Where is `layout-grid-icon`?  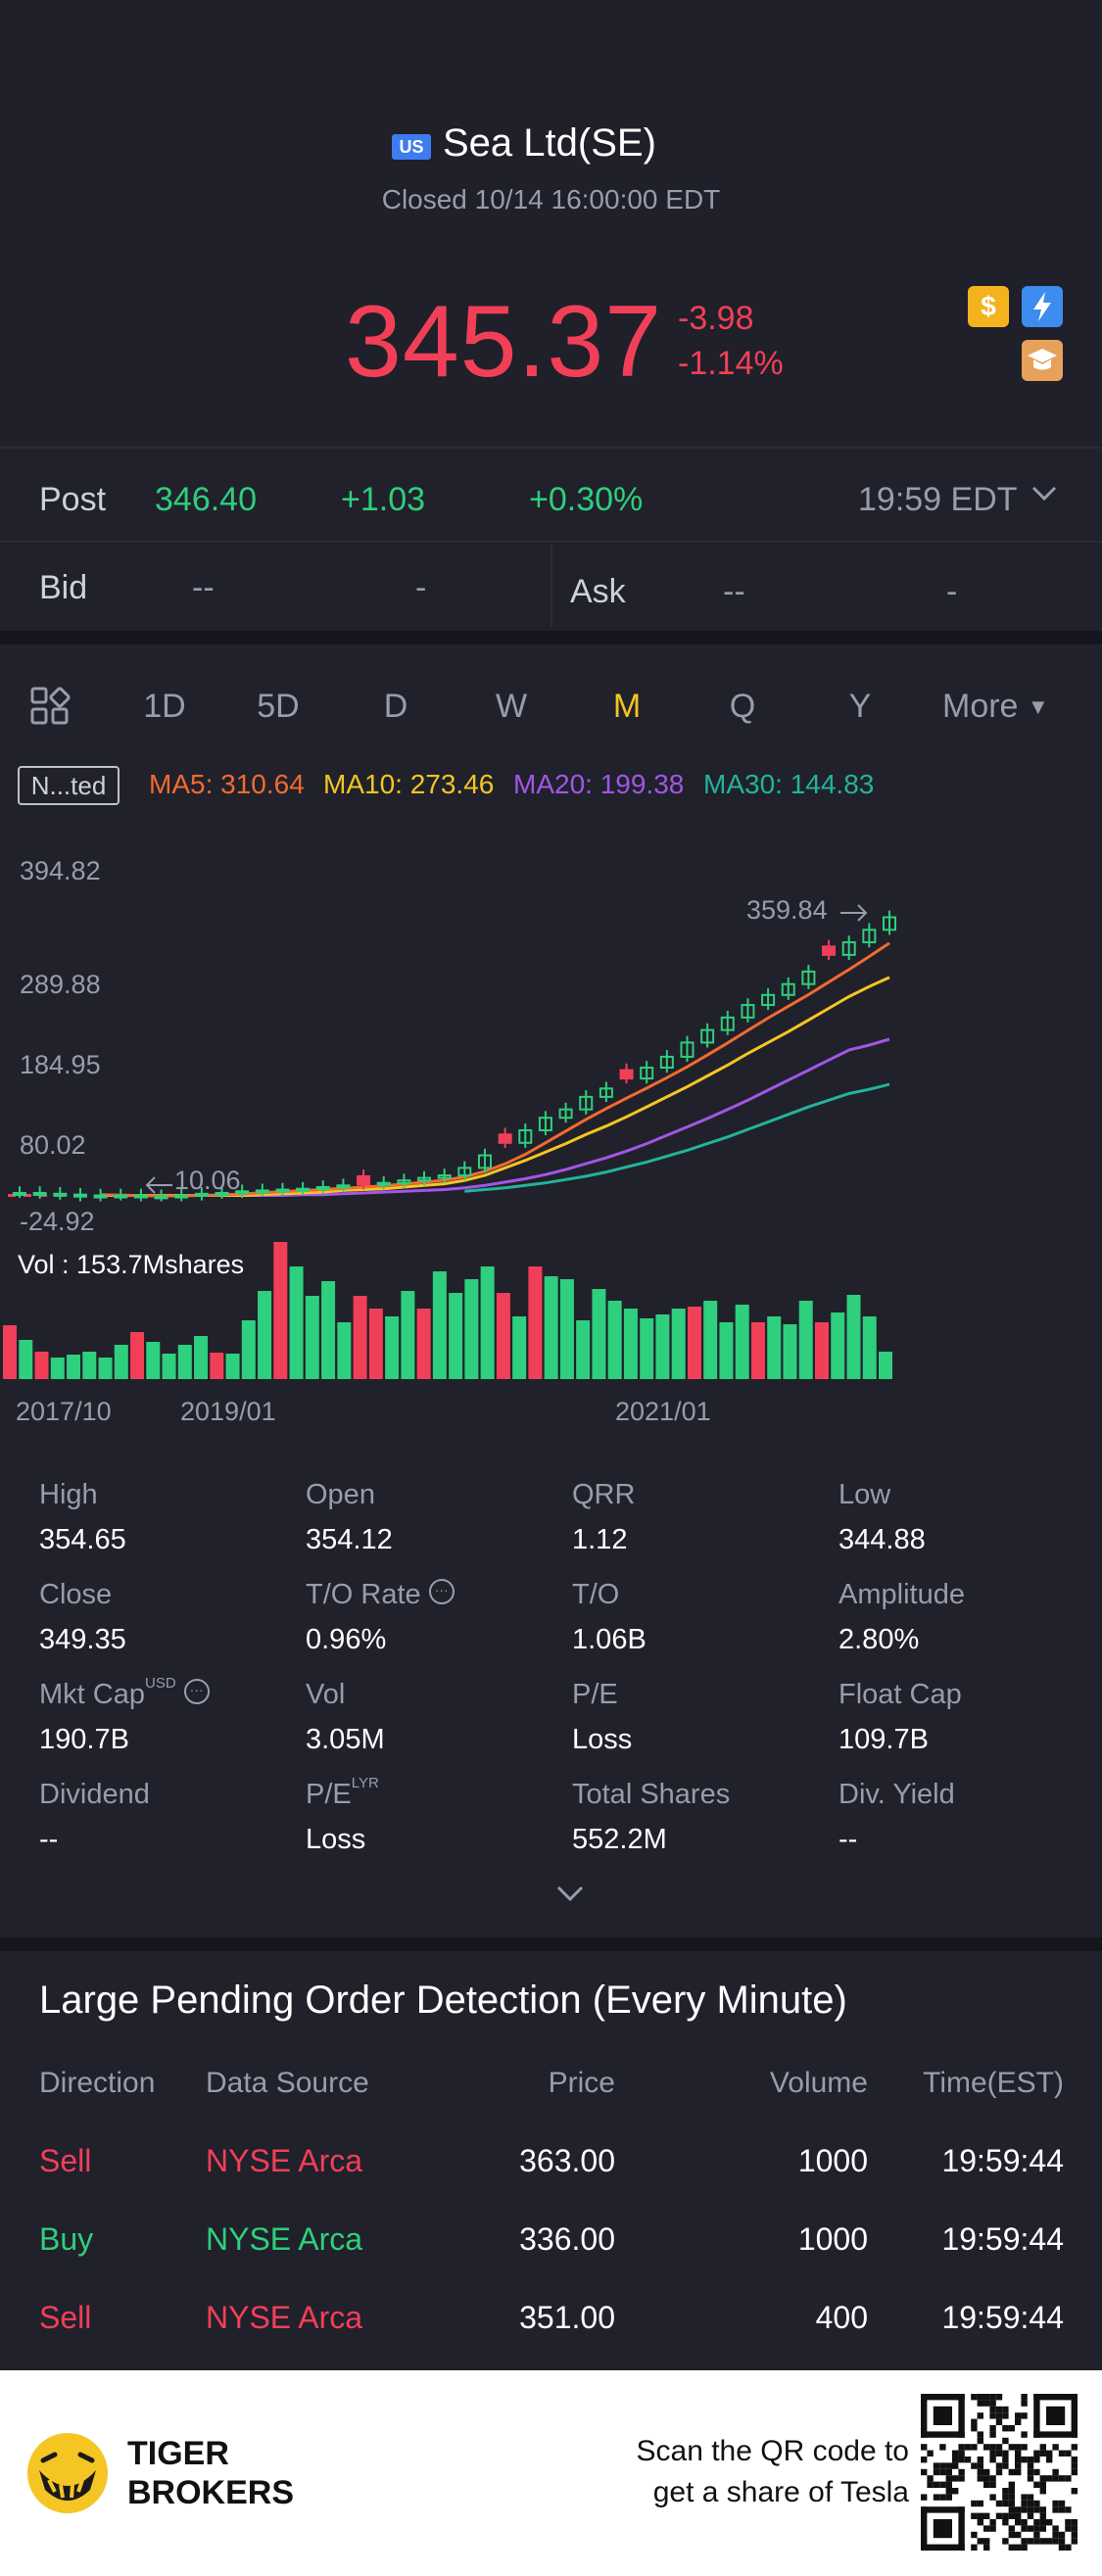
layout-grid-icon is located at coordinates (50, 709).